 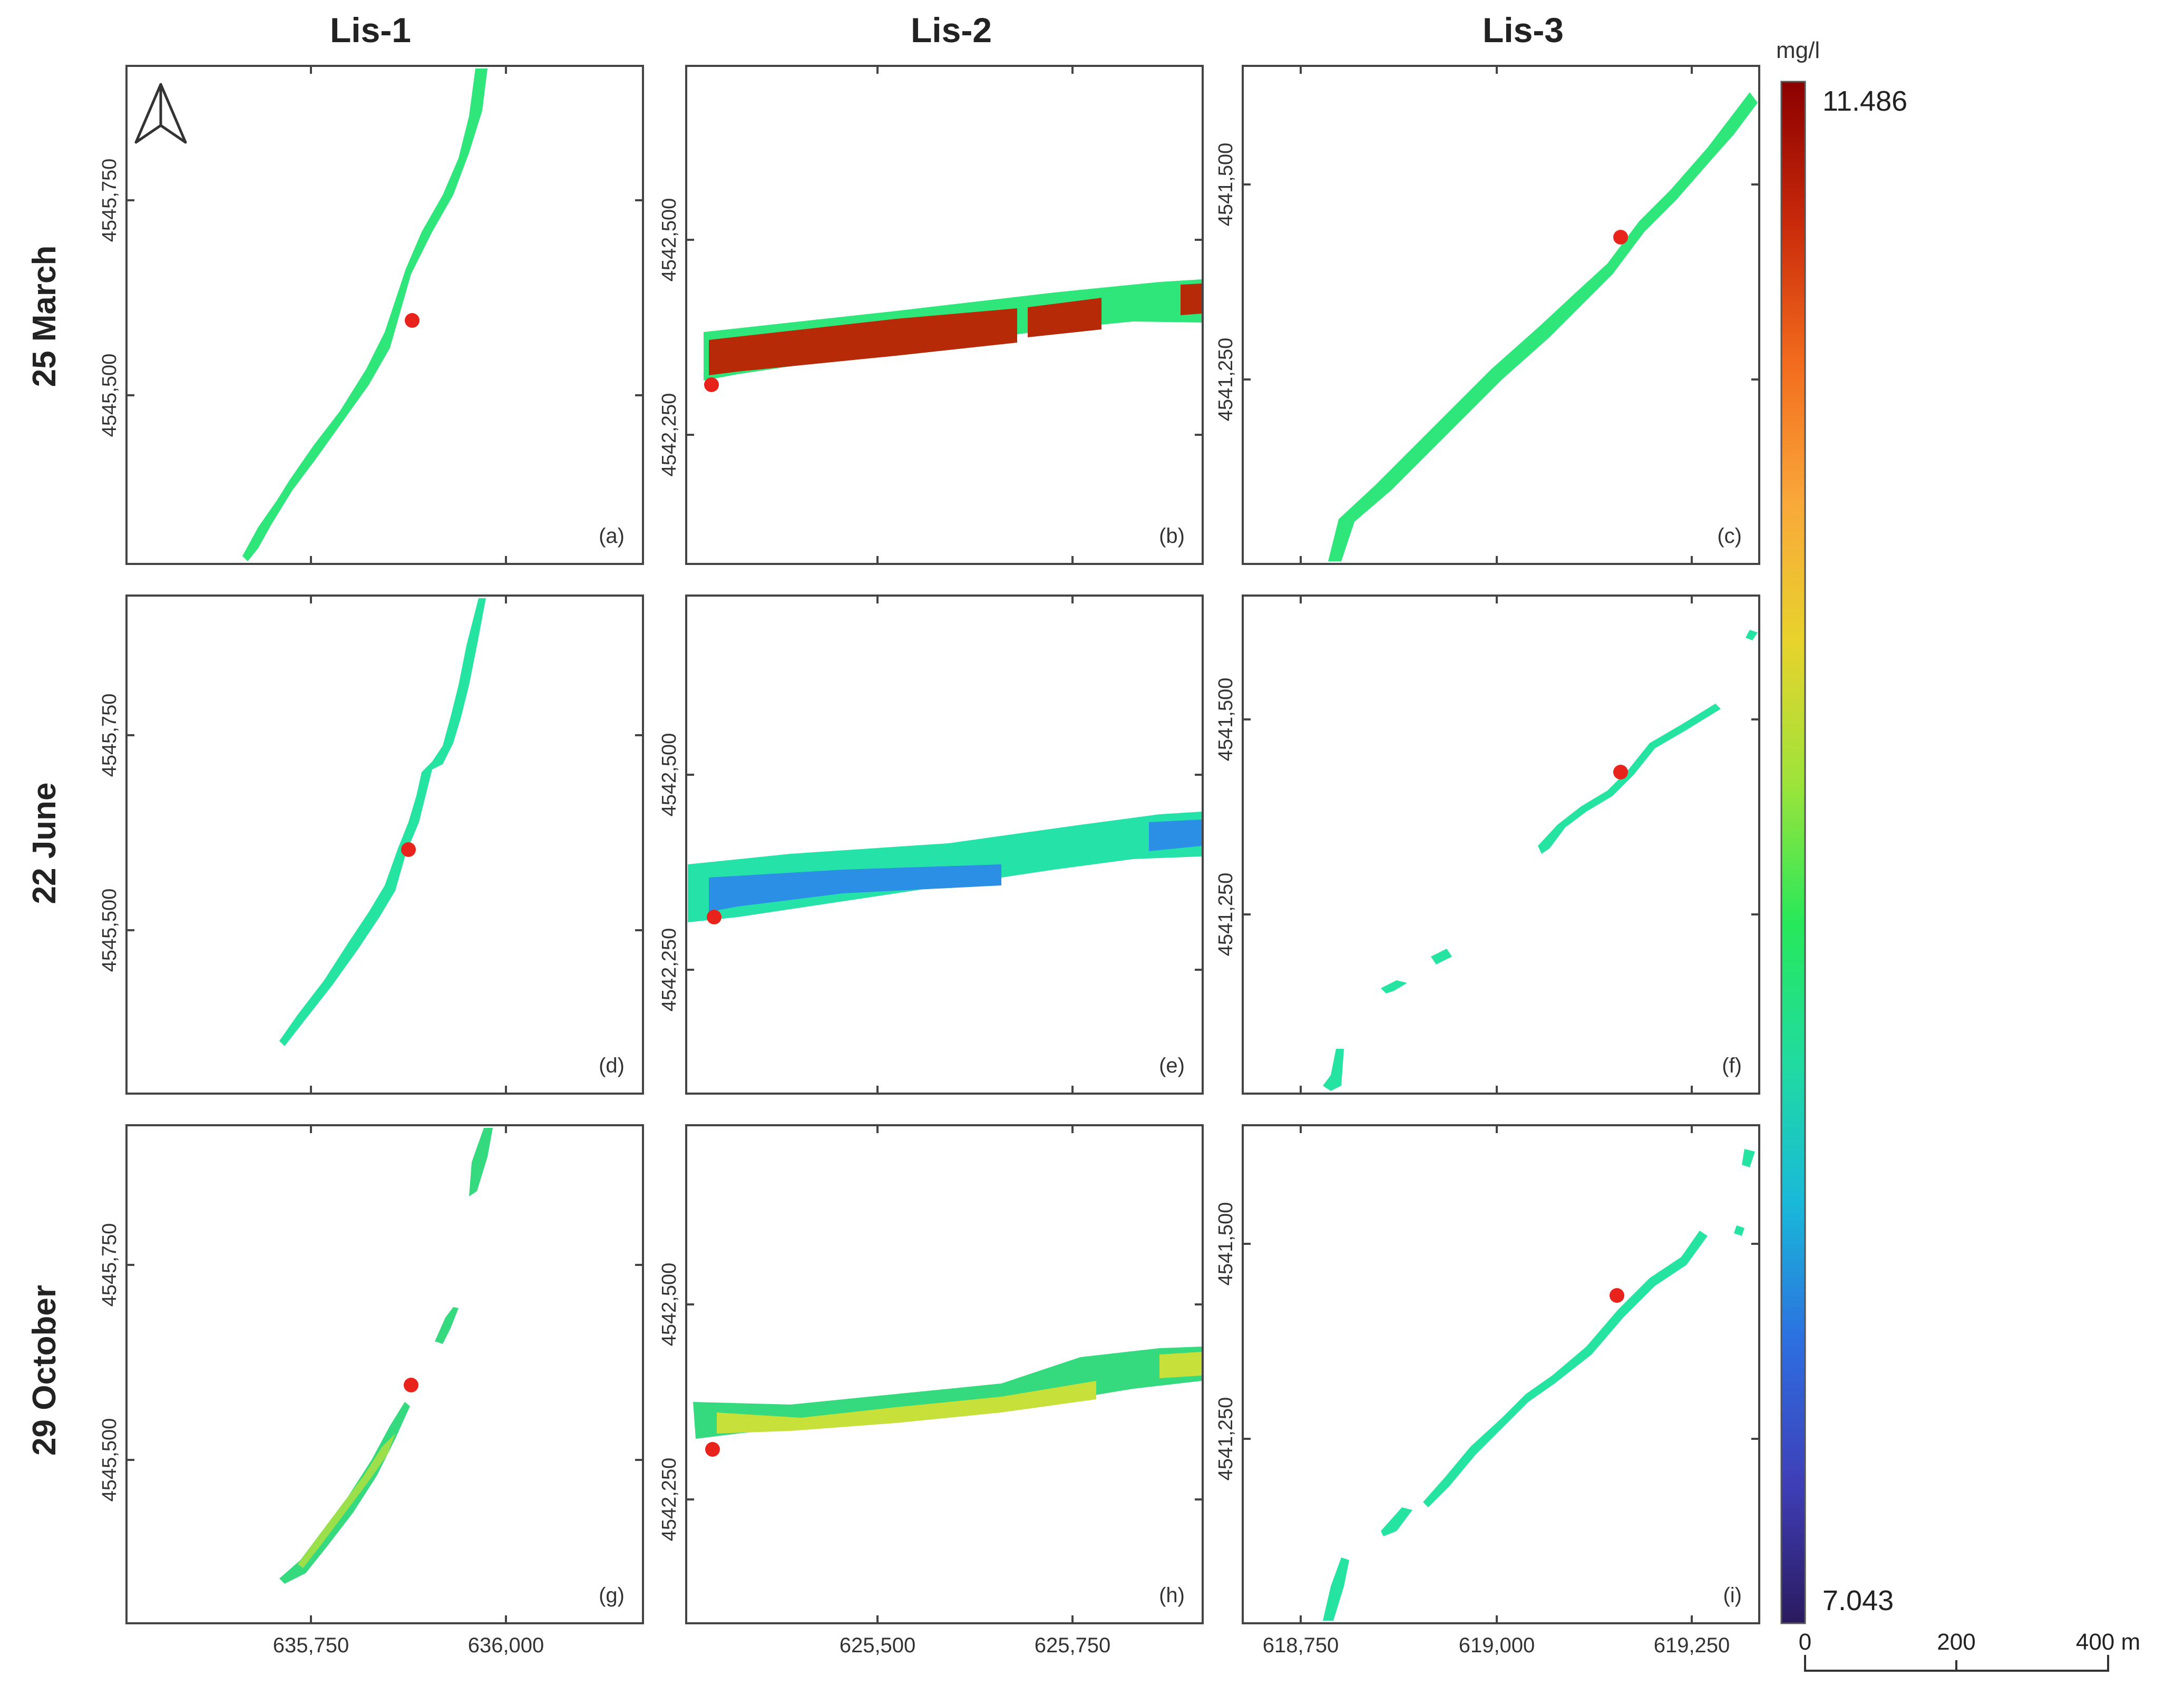 I want to click on panel-g: (g), so click(x=384, y=1374).